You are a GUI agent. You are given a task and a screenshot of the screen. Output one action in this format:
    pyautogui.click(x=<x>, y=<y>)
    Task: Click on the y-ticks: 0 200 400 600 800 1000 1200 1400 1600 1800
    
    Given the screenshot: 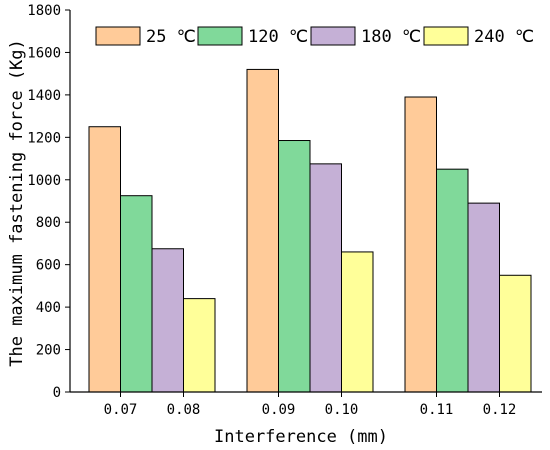 What is the action you would take?
    pyautogui.click(x=48, y=202)
    